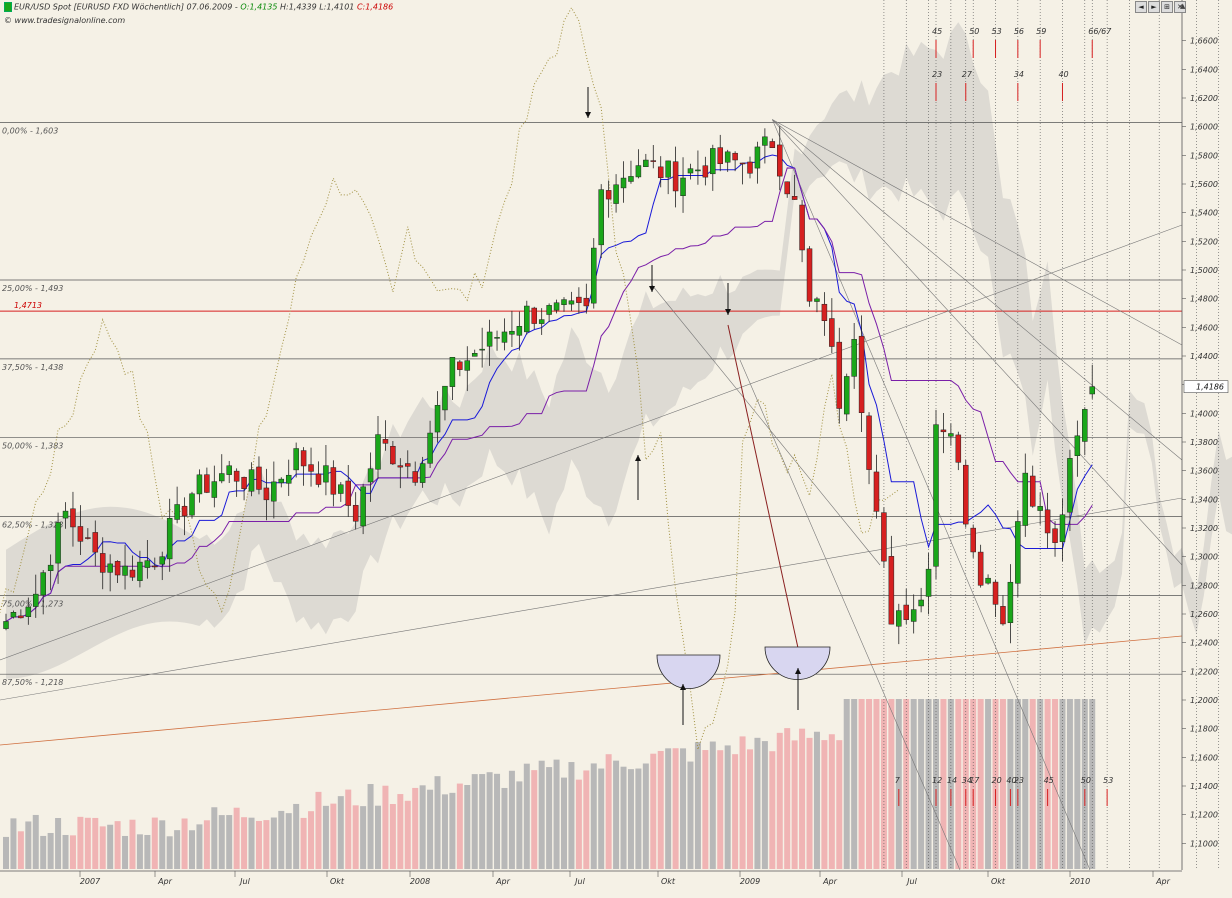  I want to click on axis-tick-label: 1,2200, so click(1204, 671).